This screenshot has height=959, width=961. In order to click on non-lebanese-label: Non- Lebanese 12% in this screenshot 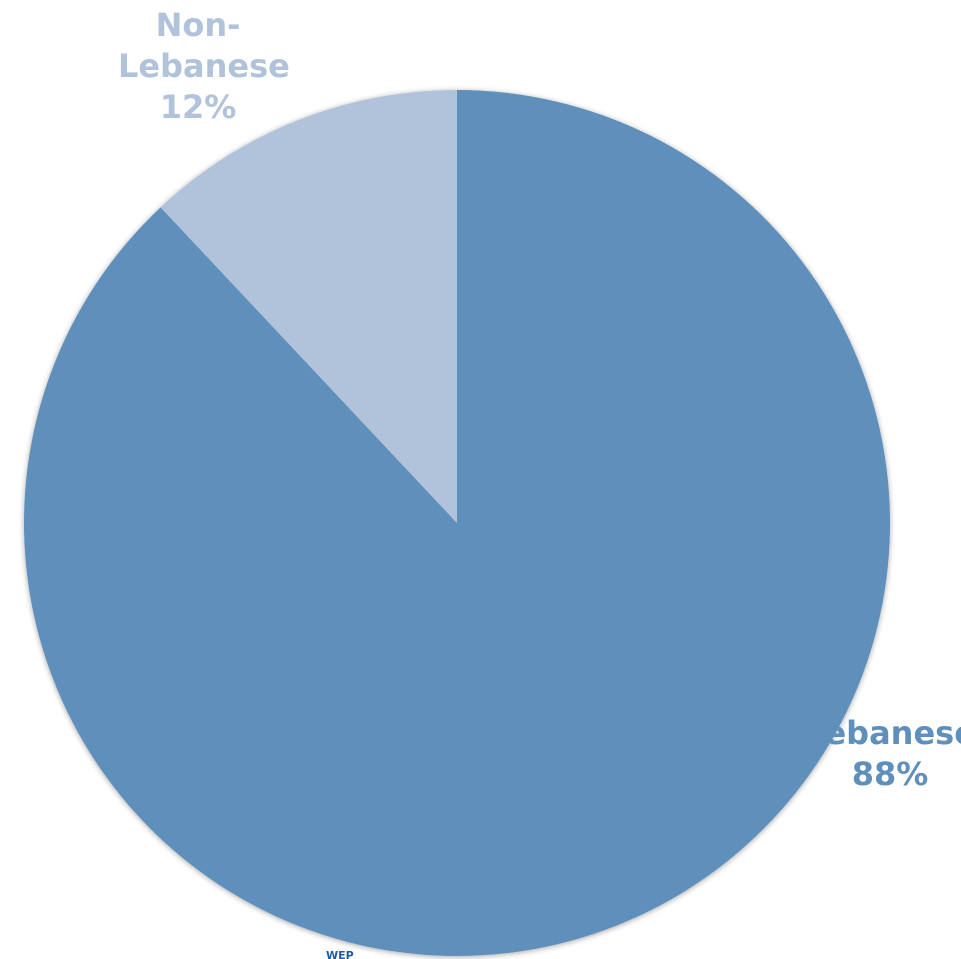, I will do `click(204, 66)`.